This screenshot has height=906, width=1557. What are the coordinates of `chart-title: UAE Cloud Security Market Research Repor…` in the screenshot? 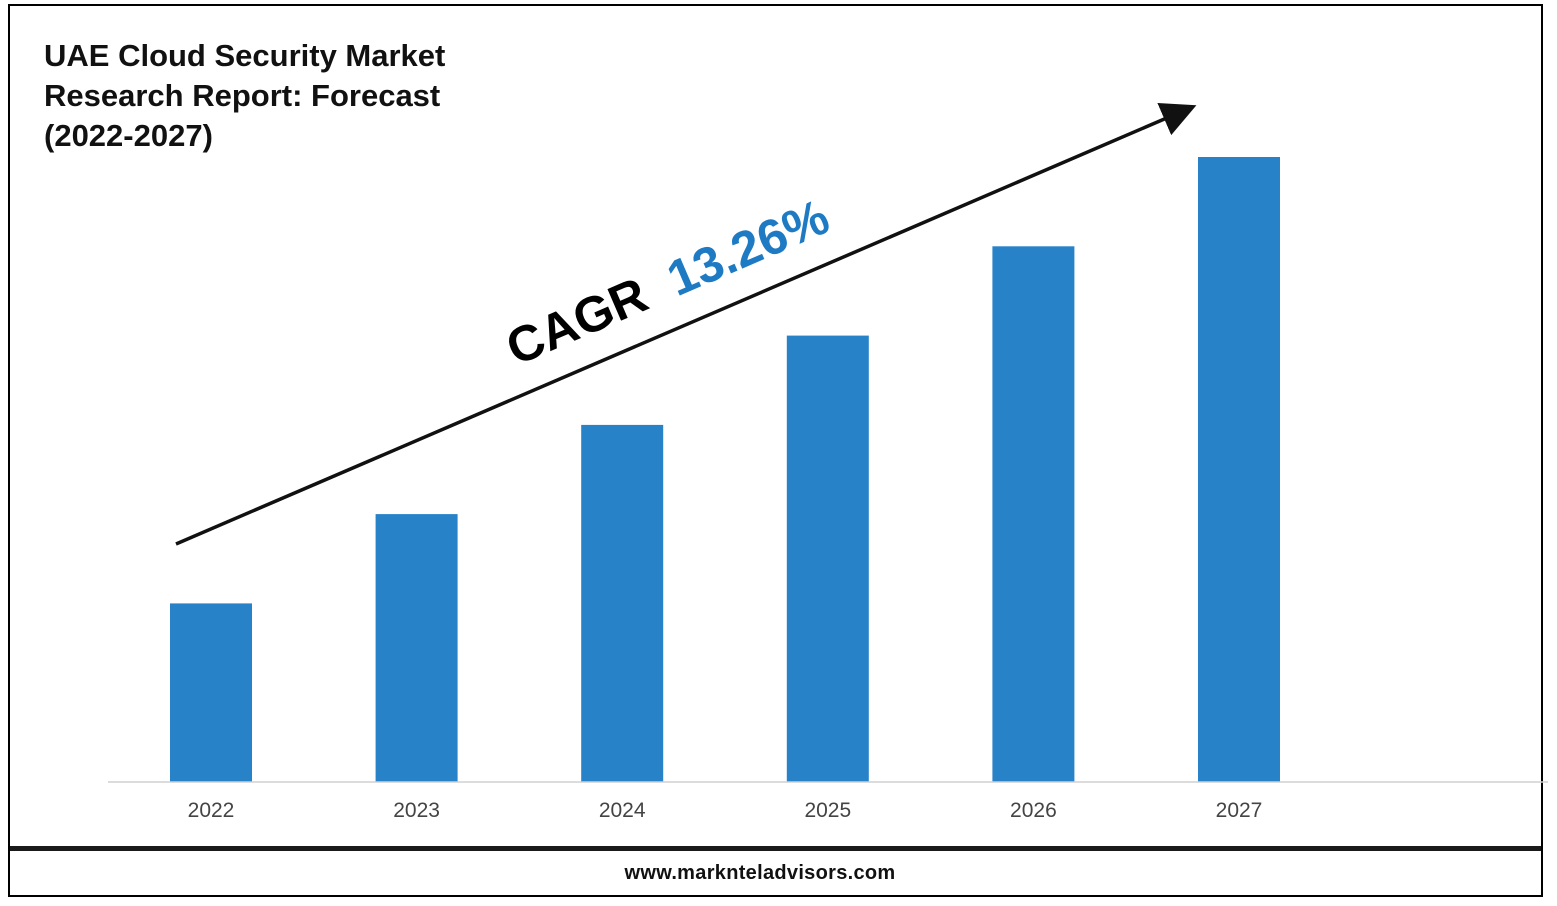 It's located at (245, 95).